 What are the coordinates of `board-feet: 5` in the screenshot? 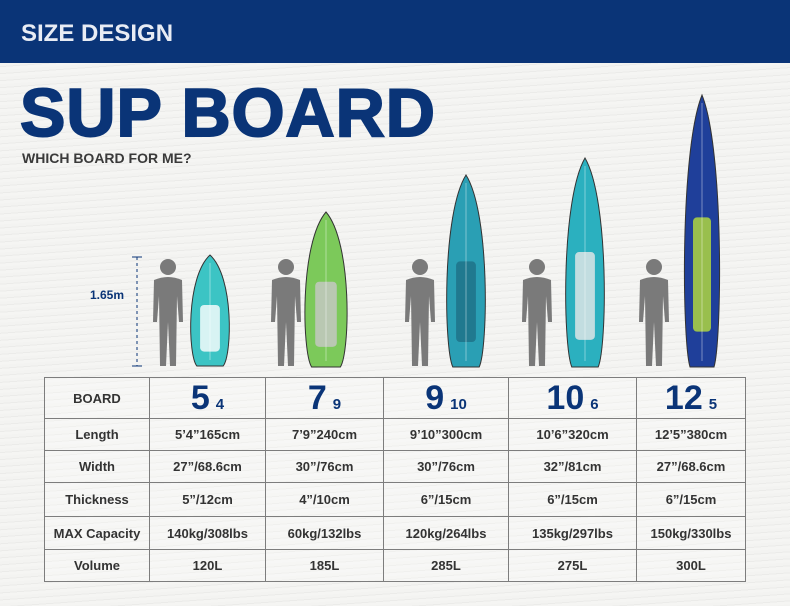 It's located at (200, 397).